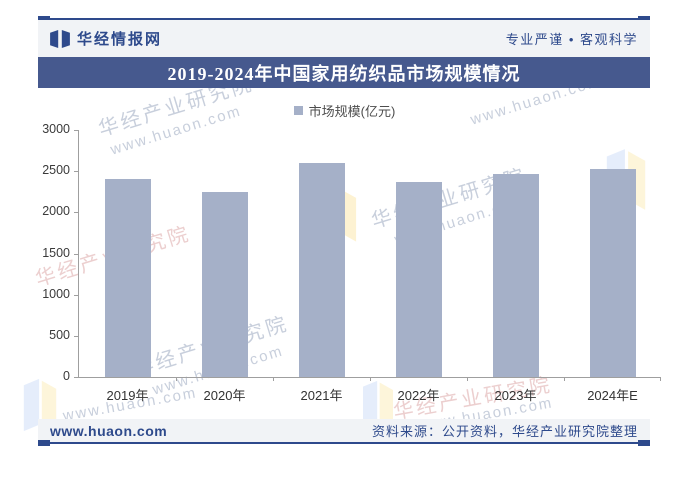 The height and width of the screenshot is (477, 689). I want to click on bar-2021年, so click(321, 269).